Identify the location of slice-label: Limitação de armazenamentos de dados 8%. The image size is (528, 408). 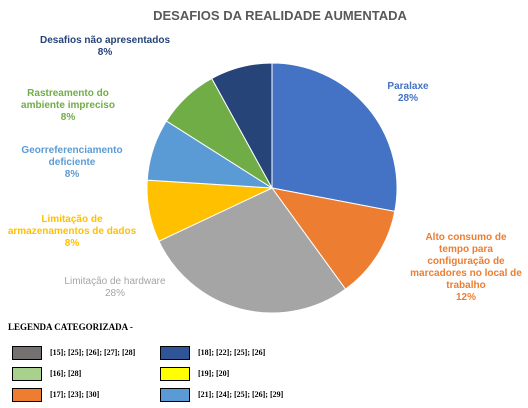
(72, 232).